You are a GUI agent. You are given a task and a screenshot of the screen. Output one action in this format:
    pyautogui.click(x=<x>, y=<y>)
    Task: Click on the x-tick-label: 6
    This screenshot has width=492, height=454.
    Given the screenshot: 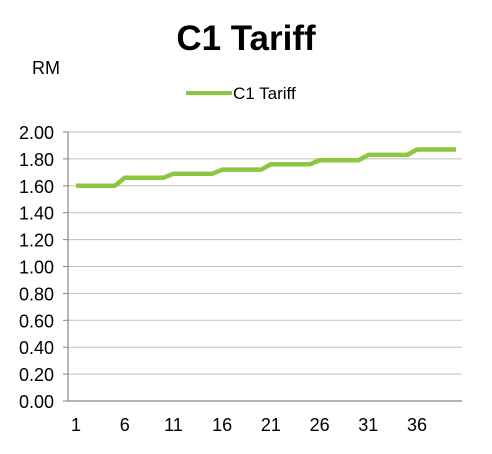 What is the action you would take?
    pyautogui.click(x=125, y=425)
    